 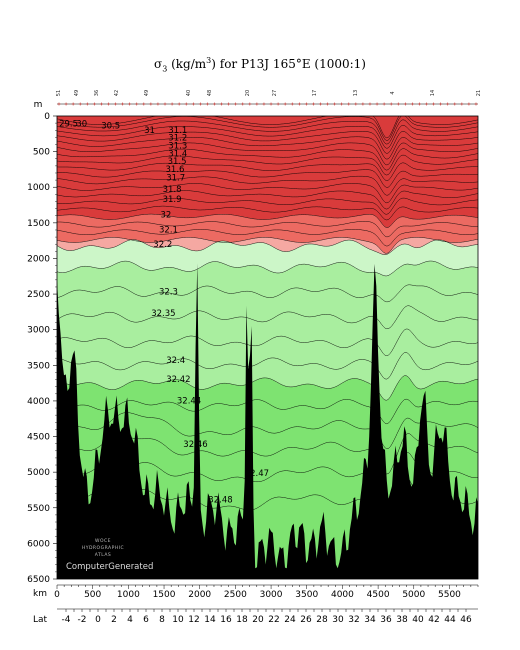 I want to click on km-tick-label-1: 500, so click(x=92, y=595).